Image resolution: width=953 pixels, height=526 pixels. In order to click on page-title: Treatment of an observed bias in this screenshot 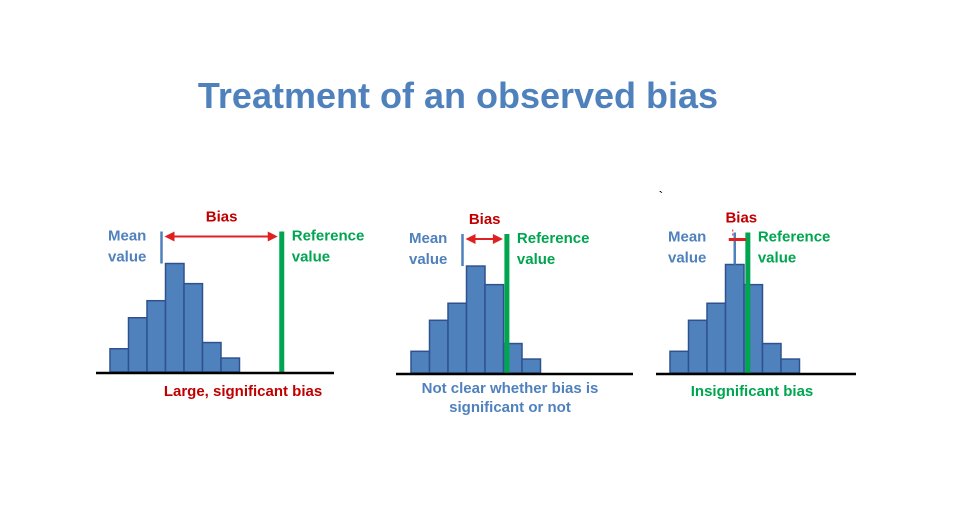, I will do `click(458, 95)`.